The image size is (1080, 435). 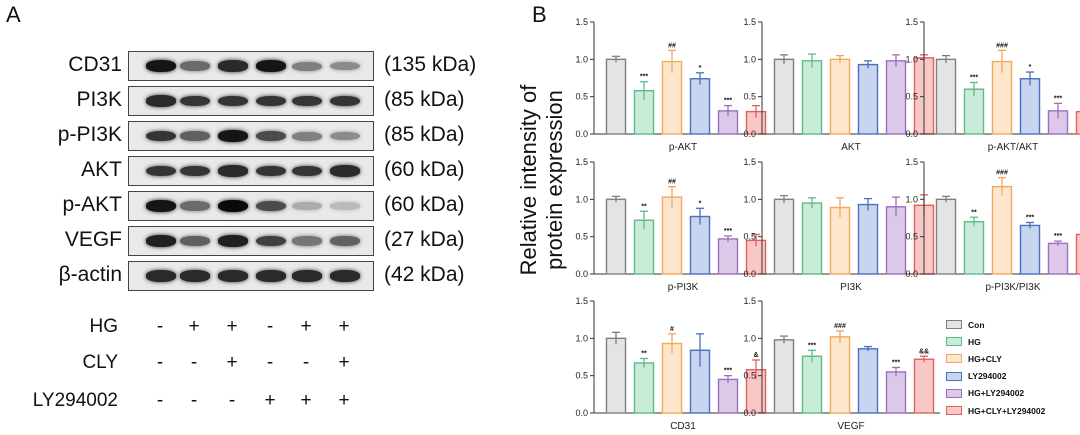 I want to click on blot-kda: (42 kDa), so click(x=424, y=274).